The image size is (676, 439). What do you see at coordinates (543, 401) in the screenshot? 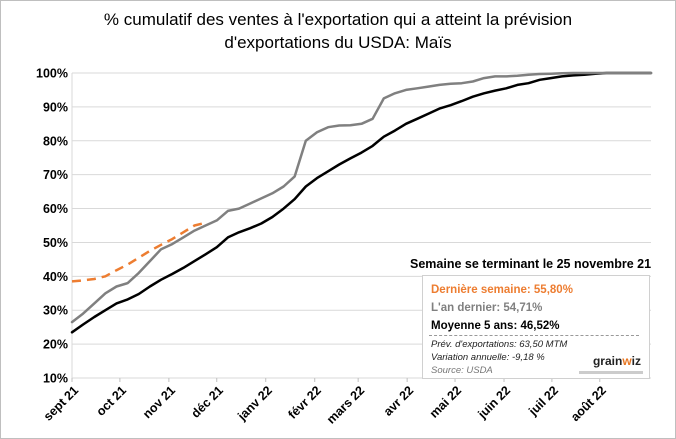
I see `x-tick-label: juil 22` at bounding box center [543, 401].